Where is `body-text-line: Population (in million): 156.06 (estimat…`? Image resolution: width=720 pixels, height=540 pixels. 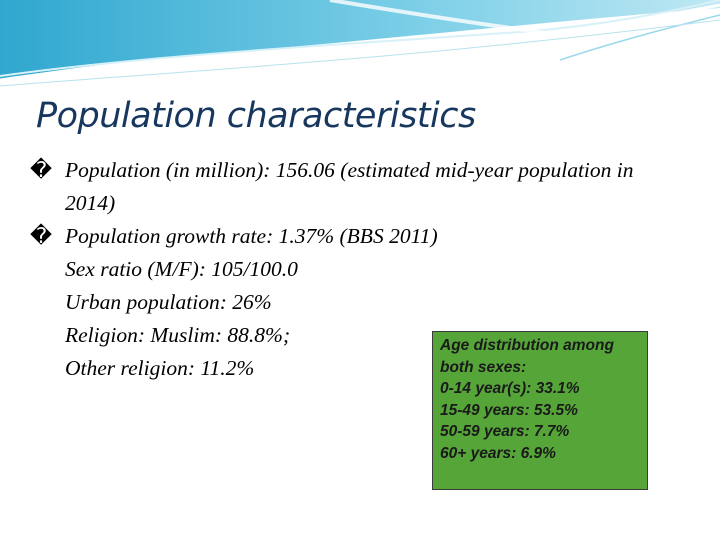 body-text-line: Population (in million): 156.06 (estimat… is located at coordinates (349, 186).